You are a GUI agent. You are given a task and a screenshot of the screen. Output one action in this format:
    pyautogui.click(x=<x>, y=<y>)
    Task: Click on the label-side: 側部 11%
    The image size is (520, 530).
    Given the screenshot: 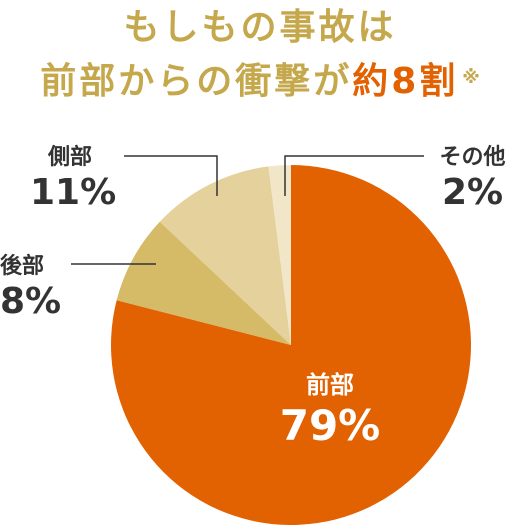 What is the action you would take?
    pyautogui.click(x=73, y=179)
    